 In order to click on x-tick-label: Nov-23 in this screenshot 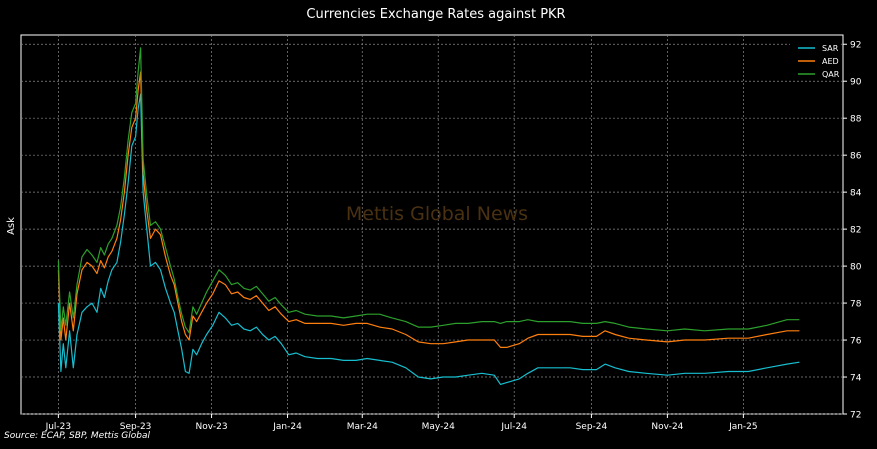, I will do `click(212, 427)`.